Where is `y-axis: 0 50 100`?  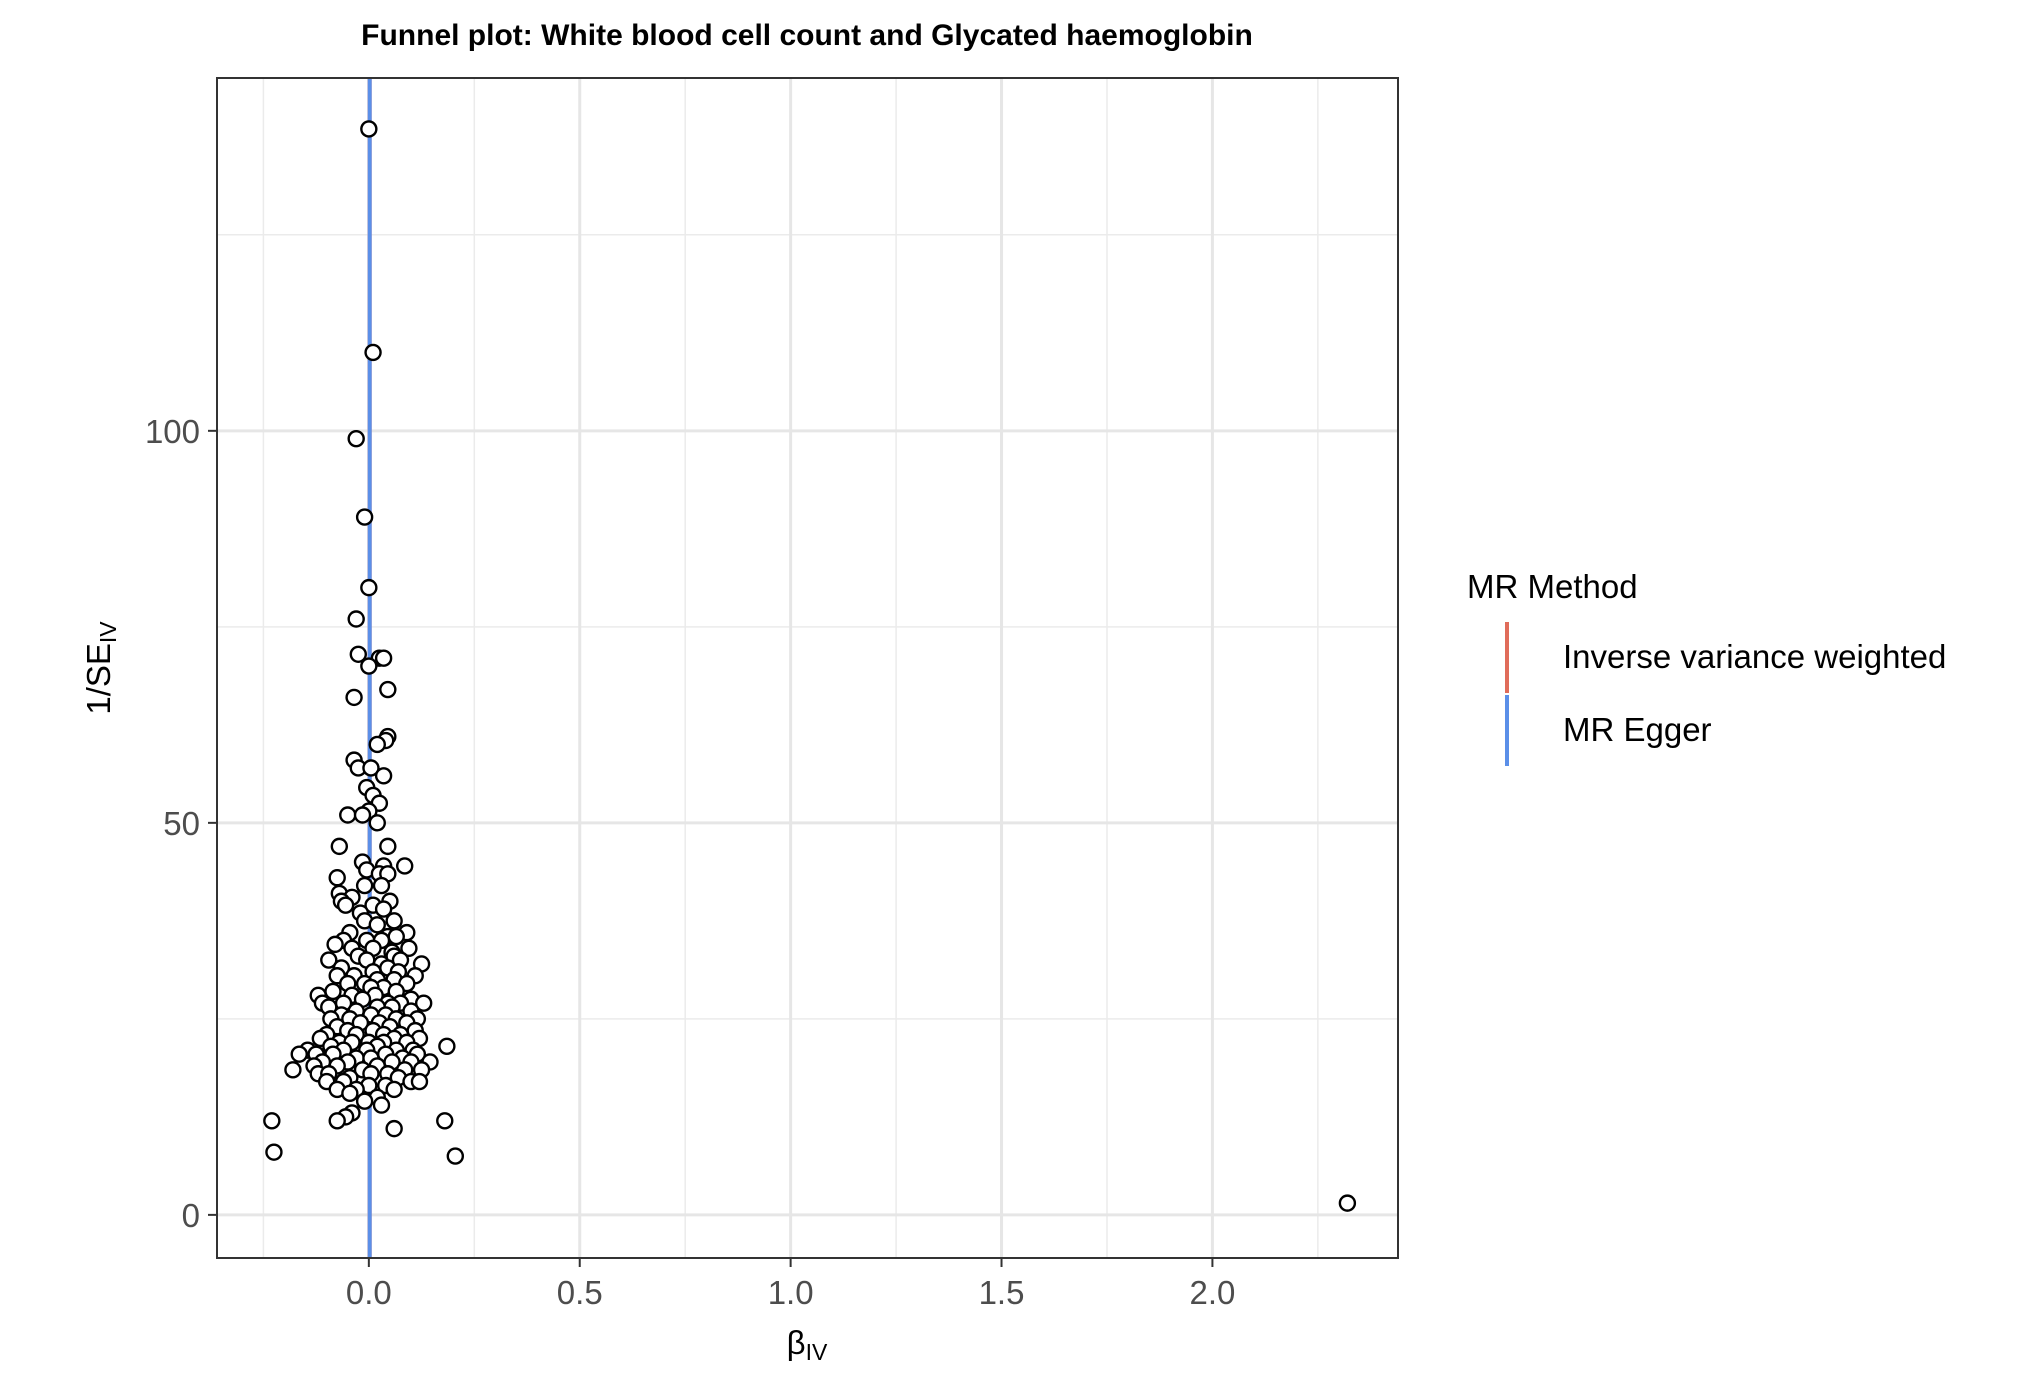 y-axis: 0 50 100 is located at coordinates (181, 823).